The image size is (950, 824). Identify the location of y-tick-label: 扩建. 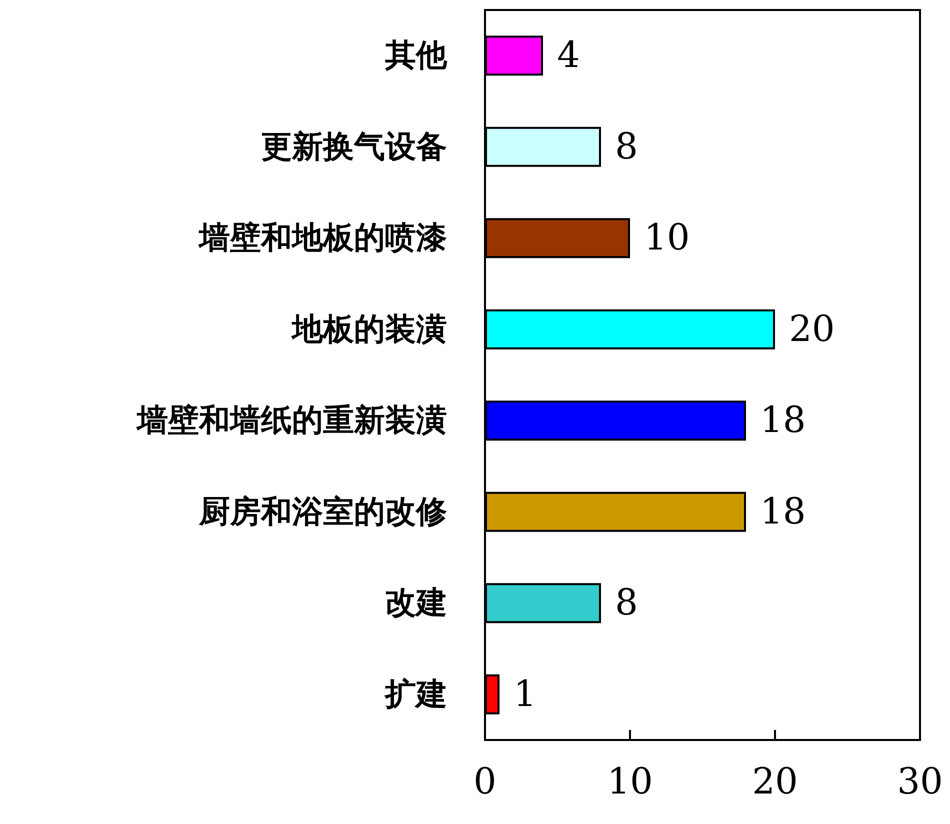
(415, 694).